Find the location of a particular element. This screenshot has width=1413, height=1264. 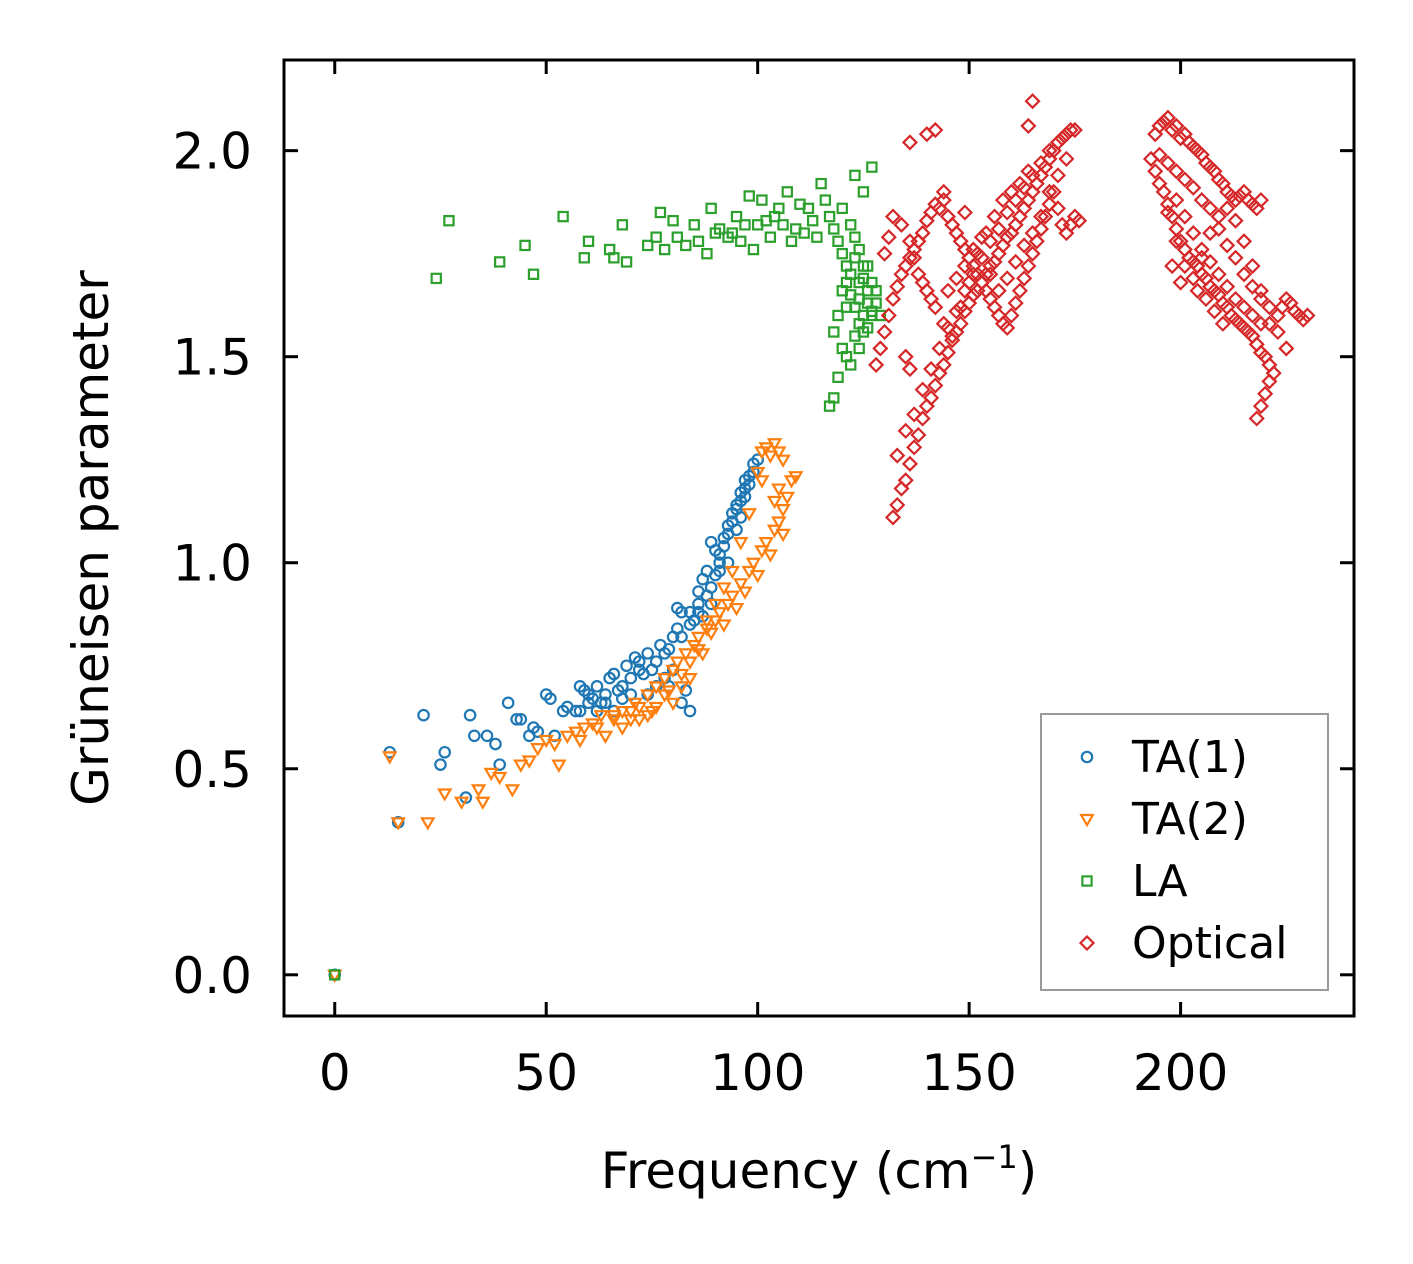

legend-item: Optical is located at coordinates (1182, 943).